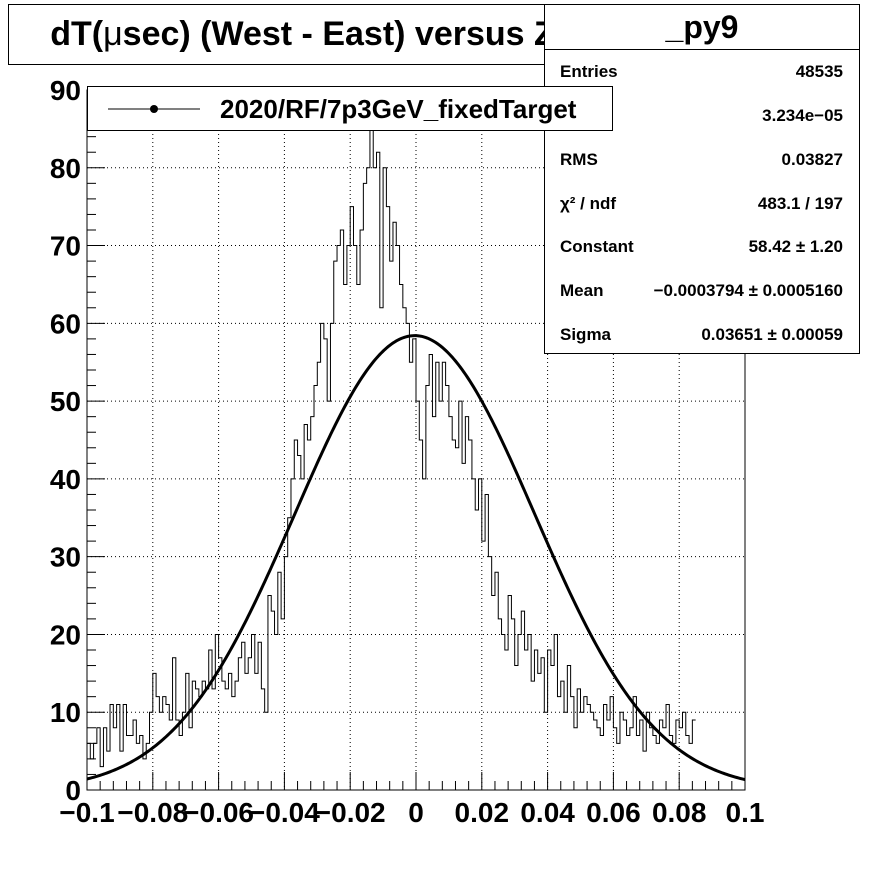  Describe the element at coordinates (65, 401) in the screenshot. I see `y-tick-label: 50` at that location.